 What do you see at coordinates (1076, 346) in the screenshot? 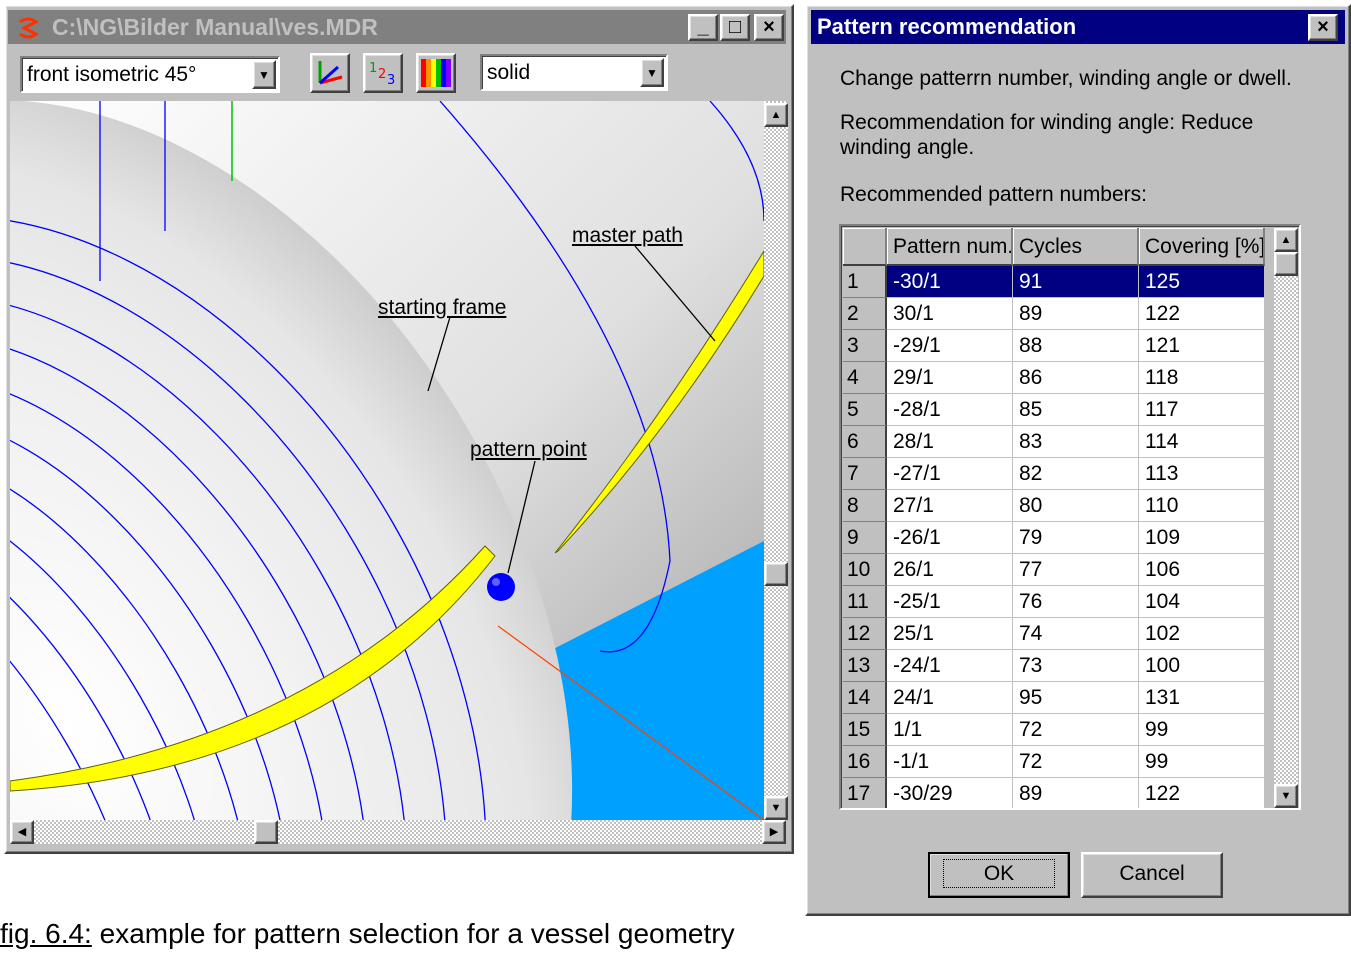
I see `cycles-cell: 88` at bounding box center [1076, 346].